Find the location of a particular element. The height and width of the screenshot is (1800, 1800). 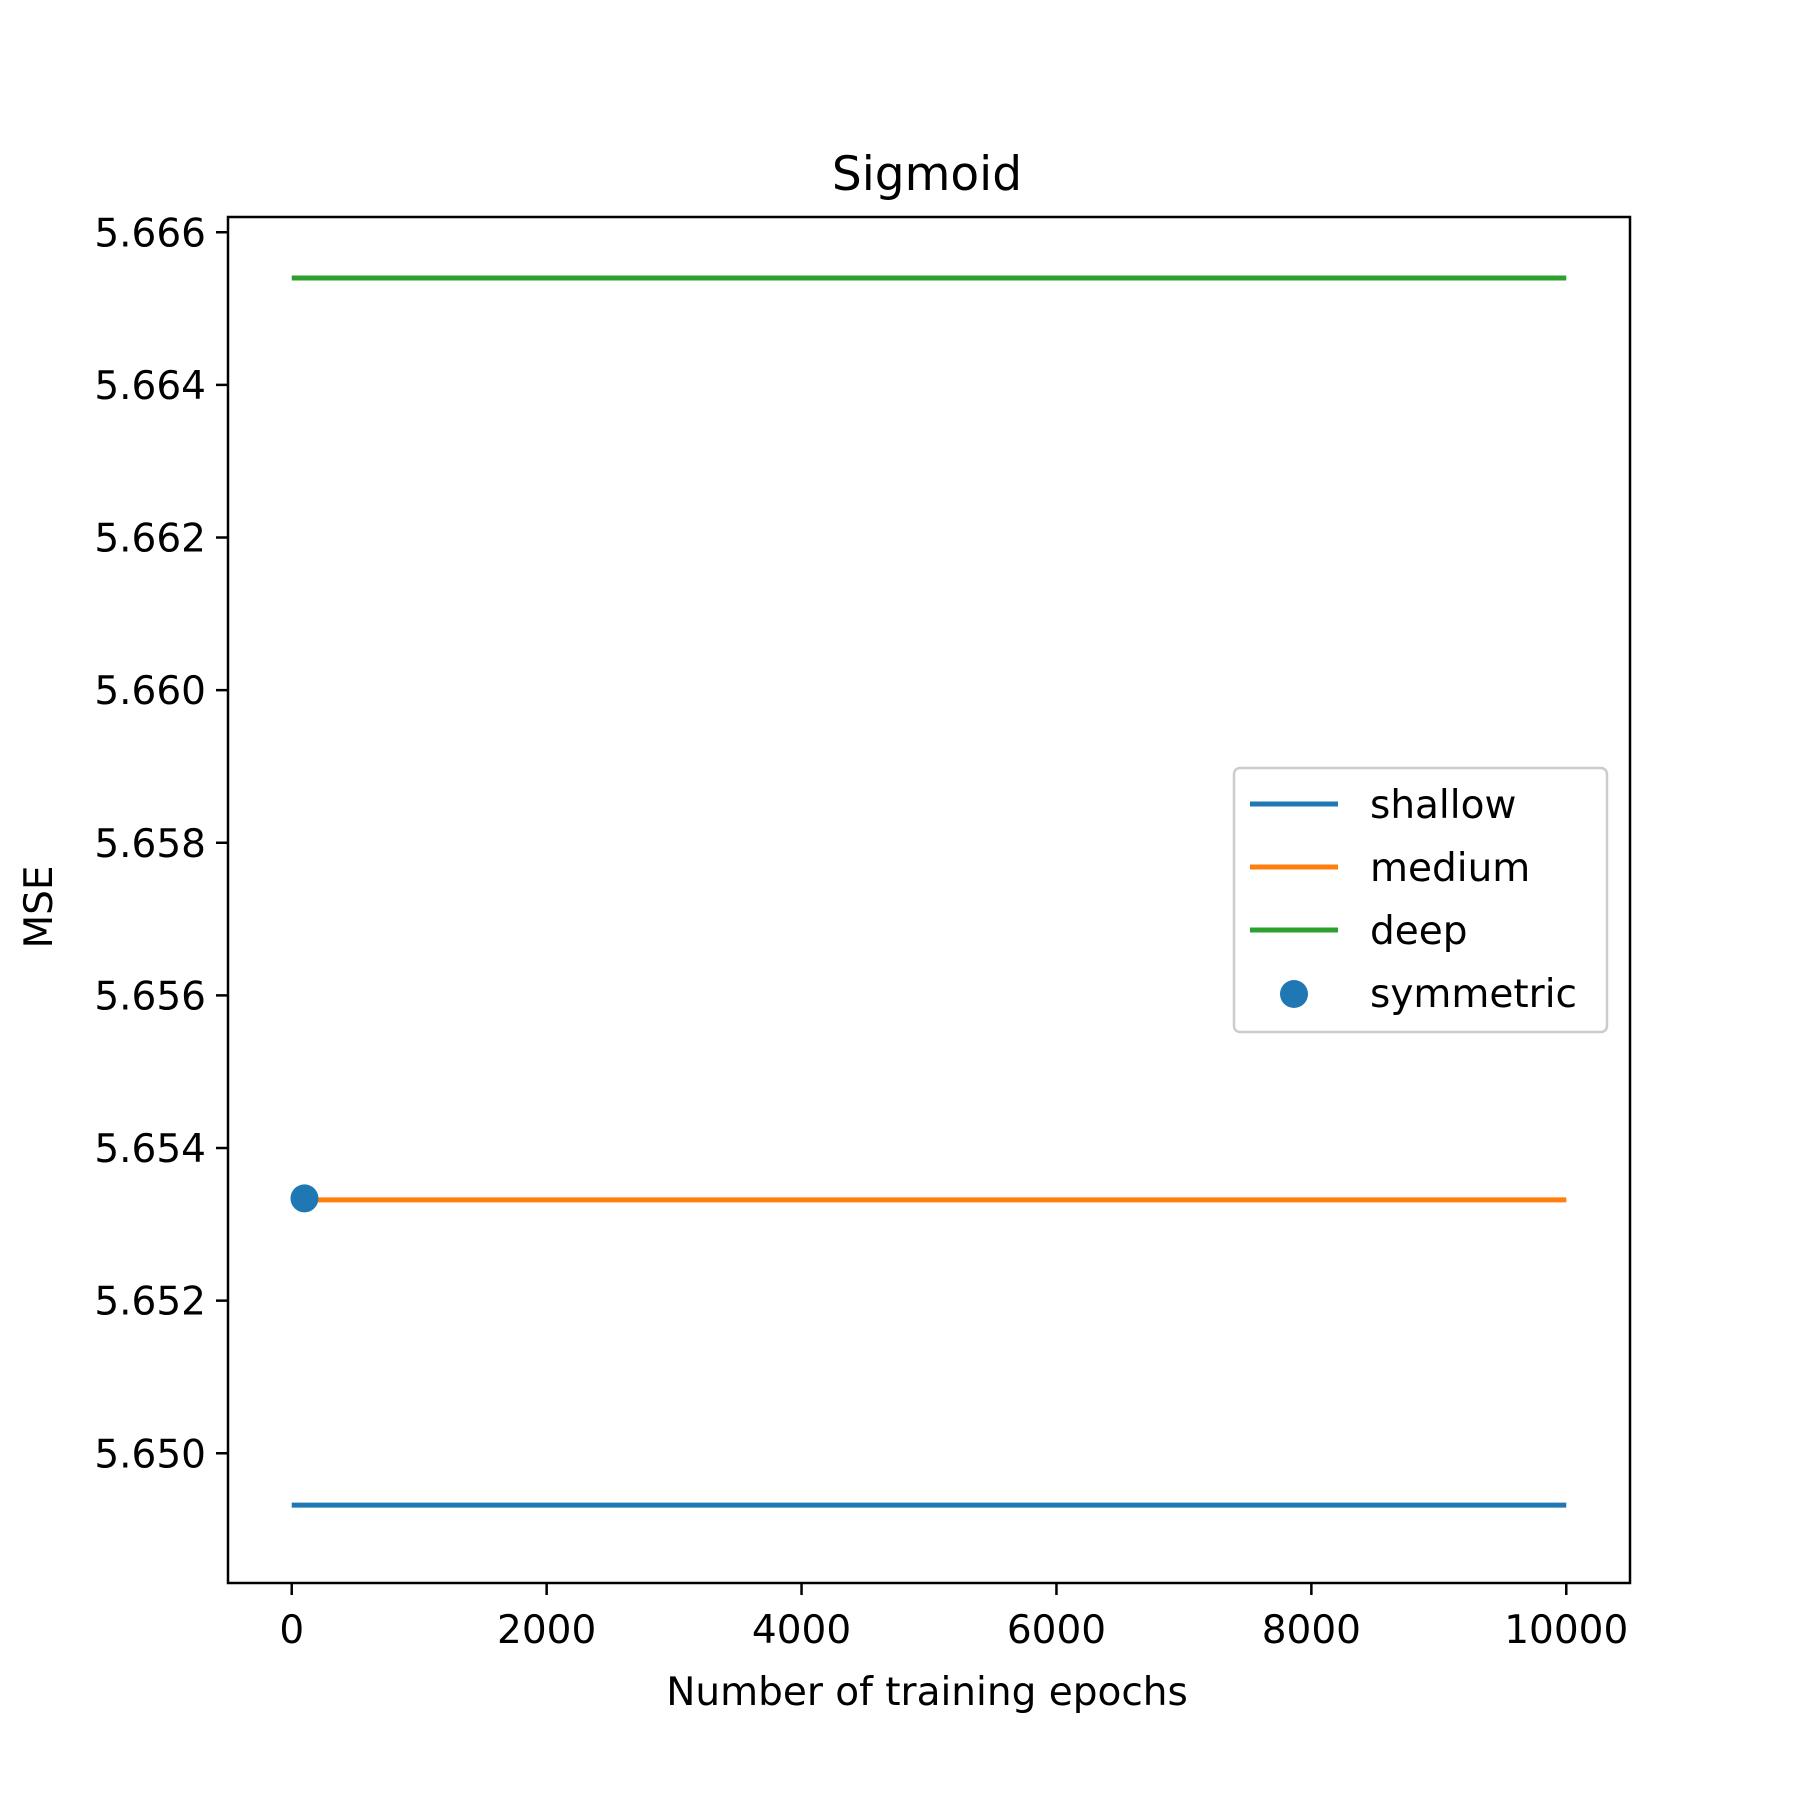

x-tick-label: 4000 is located at coordinates (801, 1630).